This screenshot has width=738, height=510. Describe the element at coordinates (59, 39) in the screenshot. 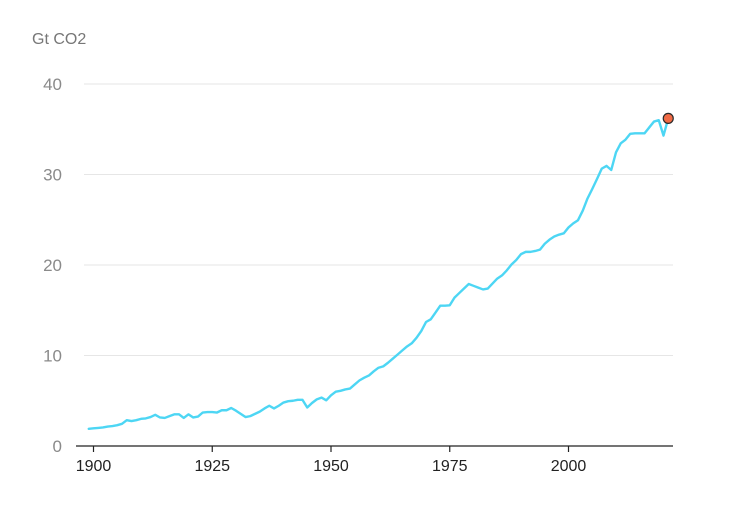

I see `y-unit-label: Gt CO2` at that location.